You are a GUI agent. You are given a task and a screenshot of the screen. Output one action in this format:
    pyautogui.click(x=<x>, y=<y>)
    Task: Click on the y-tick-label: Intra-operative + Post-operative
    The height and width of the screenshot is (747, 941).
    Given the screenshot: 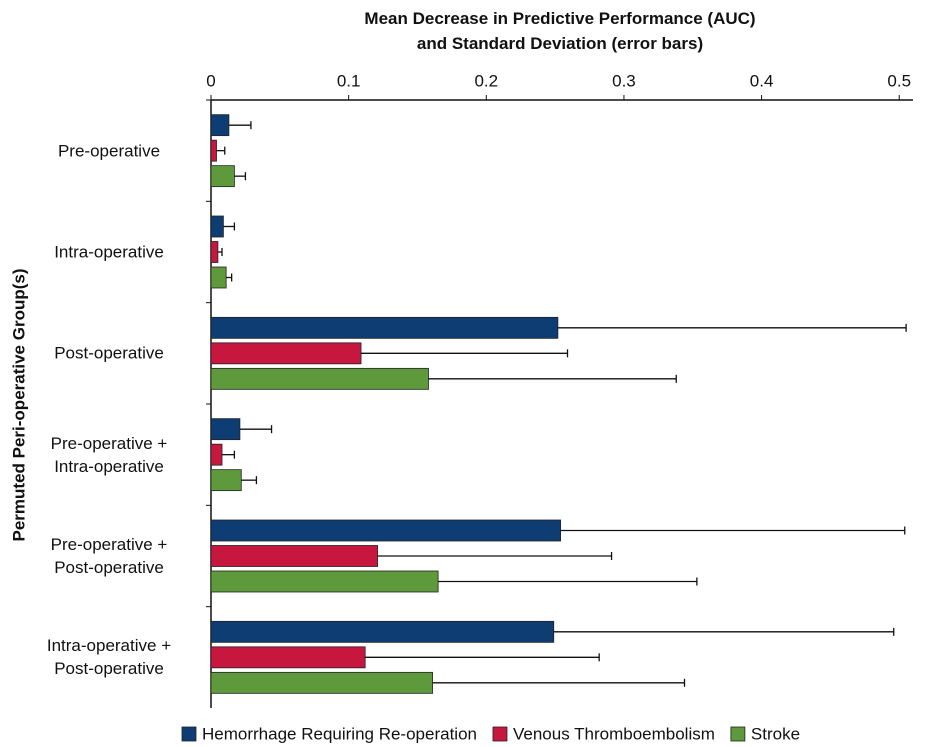 What is the action you would take?
    pyautogui.click(x=109, y=657)
    